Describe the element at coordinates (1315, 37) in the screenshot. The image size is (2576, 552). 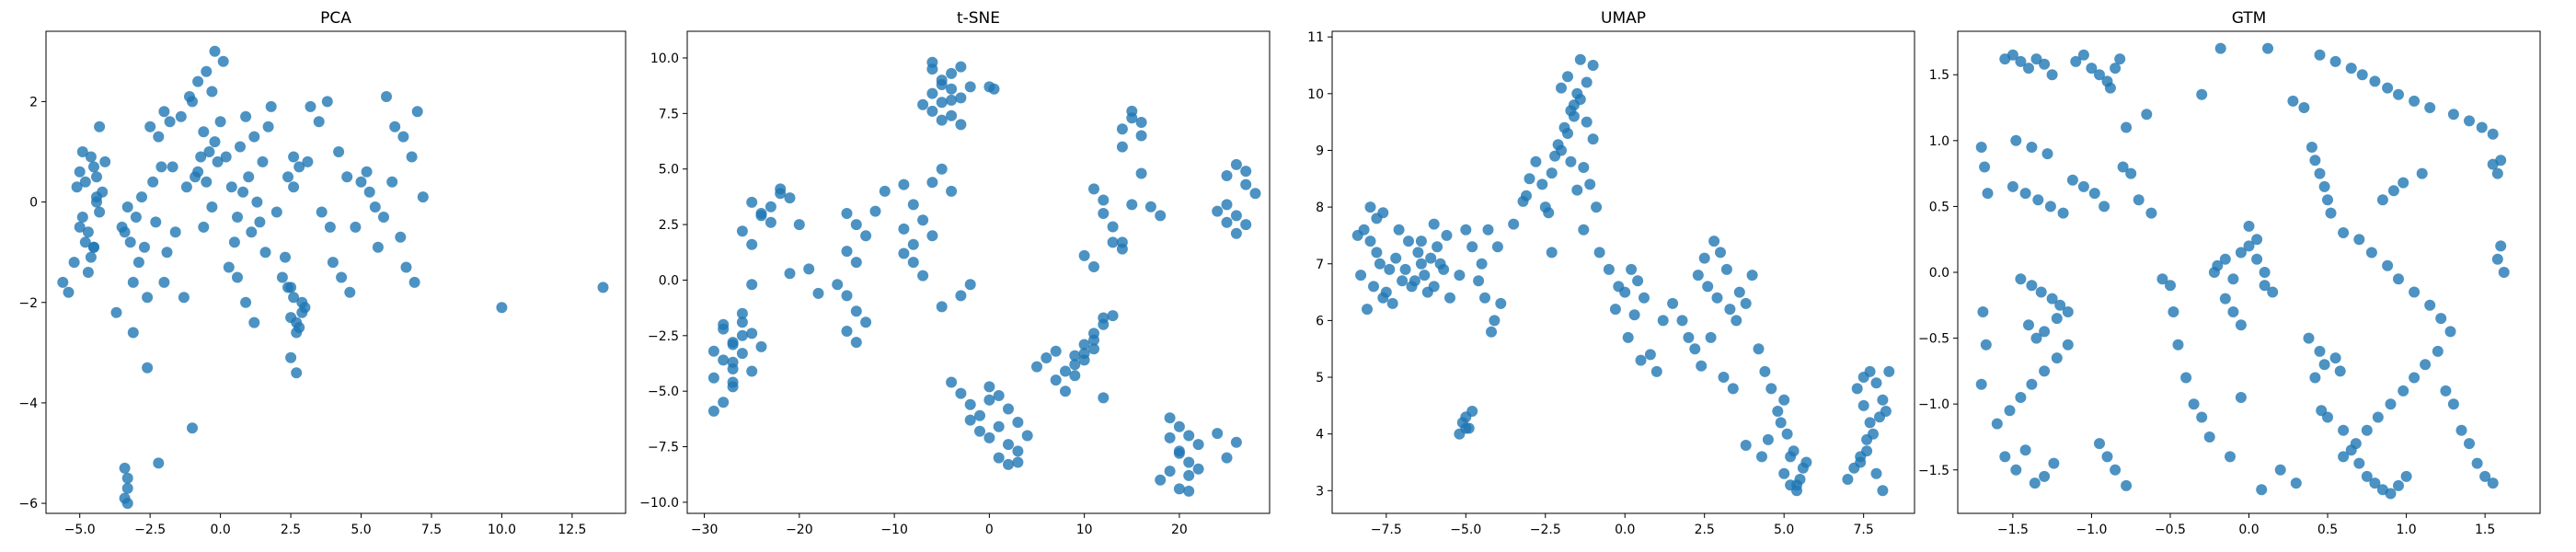
I see `y-tick-label: 11` at that location.